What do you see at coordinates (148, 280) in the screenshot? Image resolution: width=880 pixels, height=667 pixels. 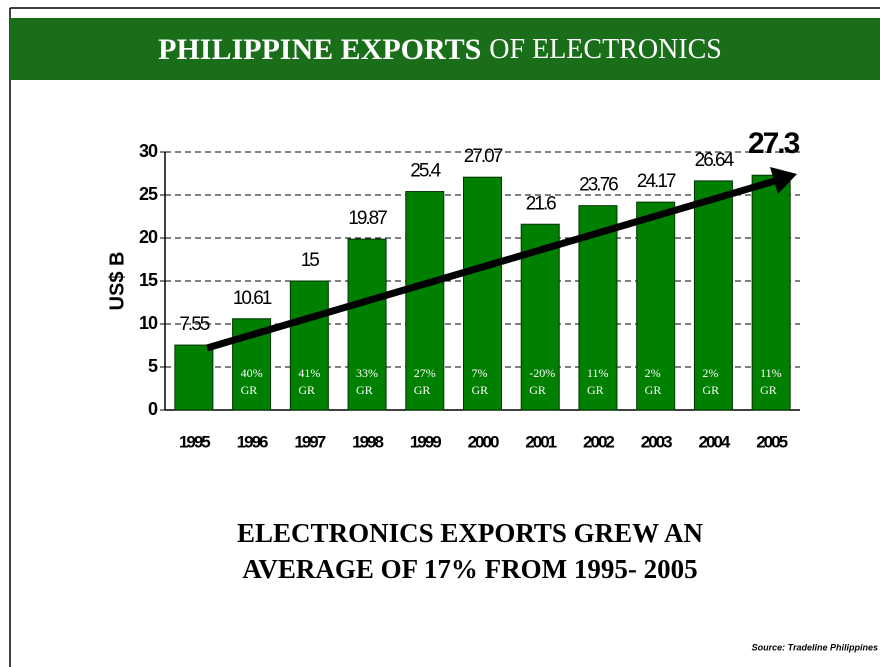 I see `y-tick-label: 15` at bounding box center [148, 280].